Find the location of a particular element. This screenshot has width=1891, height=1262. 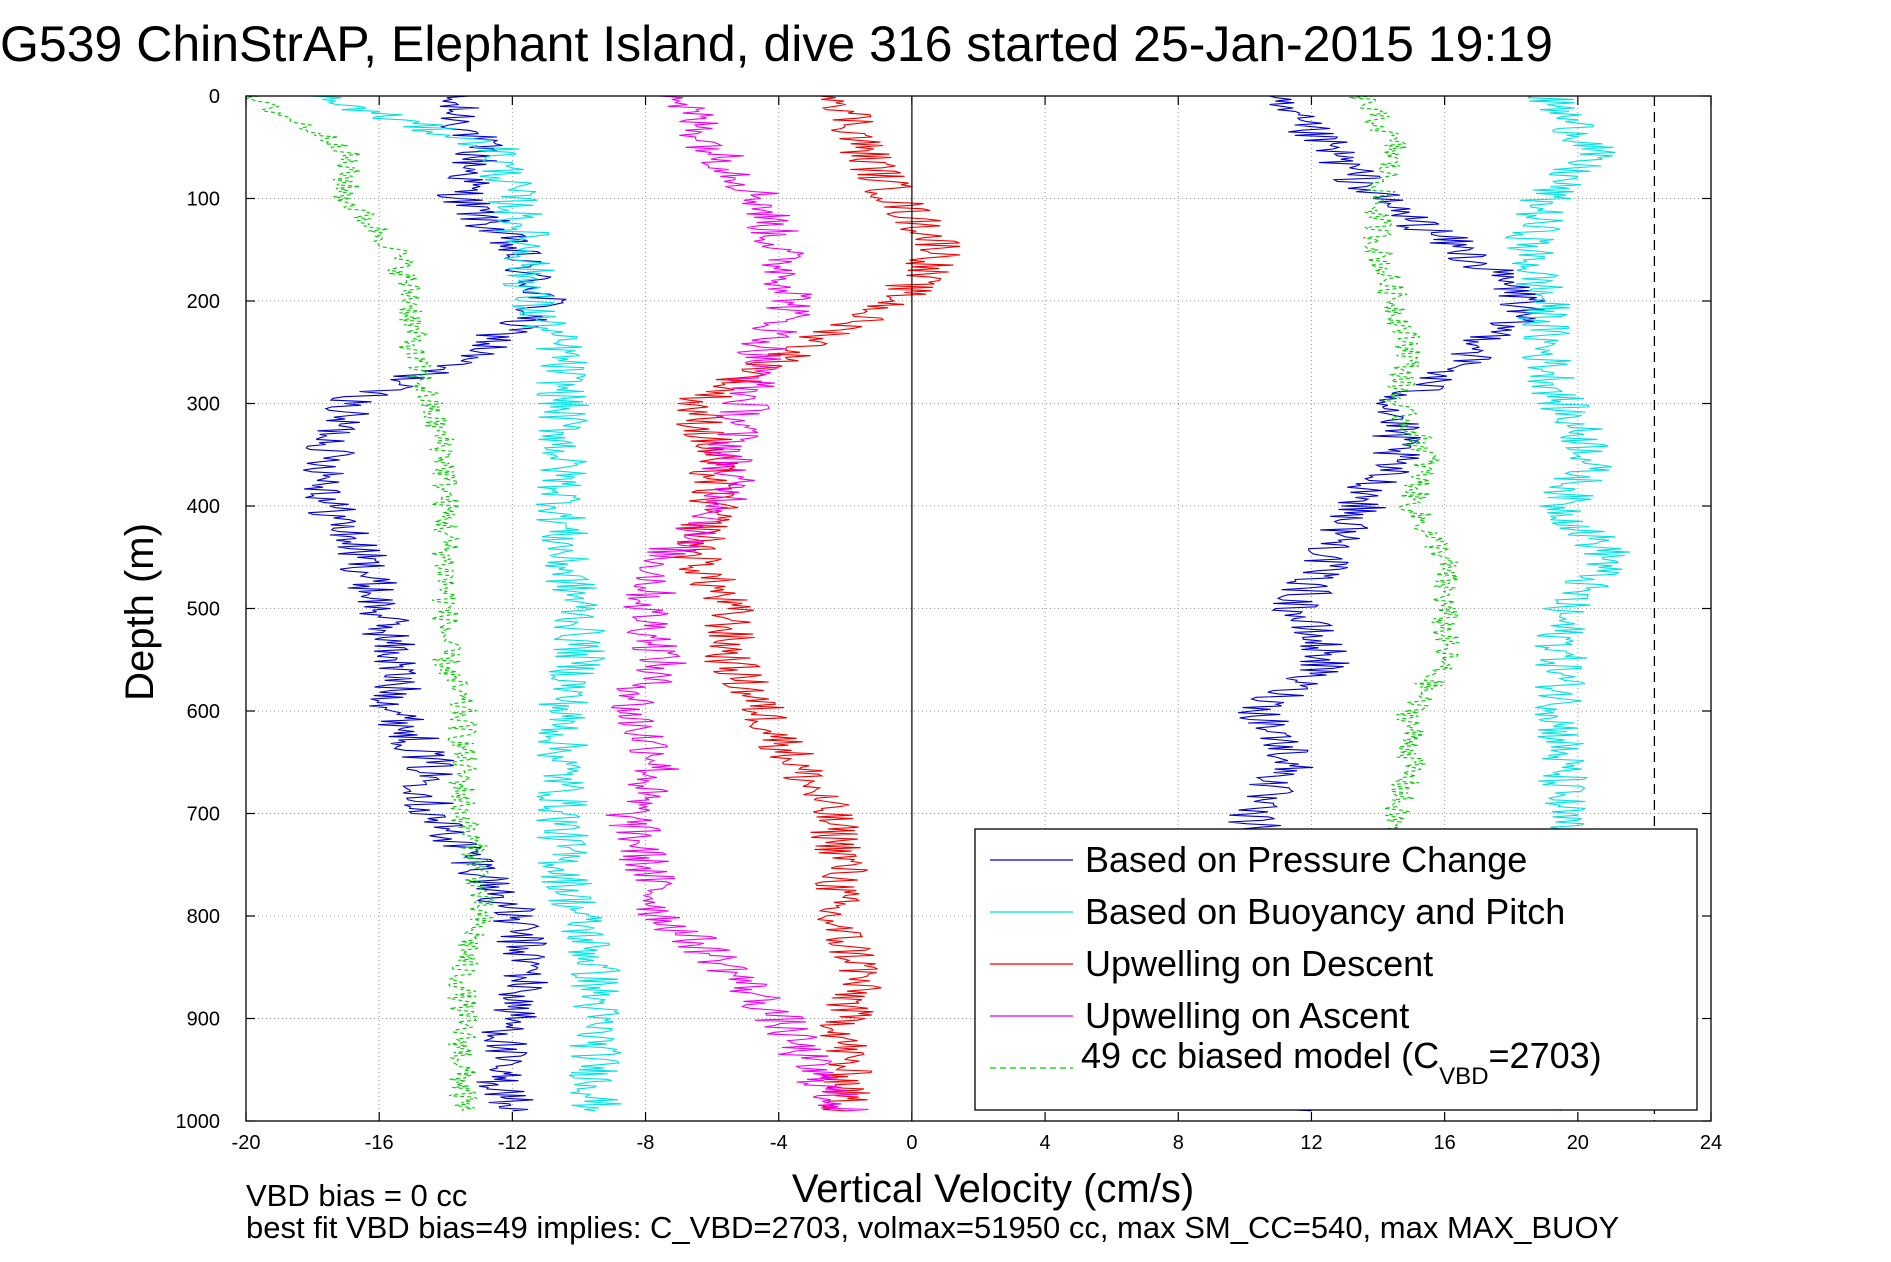

x-axis-title: Vertical Velocity (cm/s) is located at coordinates (993, 1189).